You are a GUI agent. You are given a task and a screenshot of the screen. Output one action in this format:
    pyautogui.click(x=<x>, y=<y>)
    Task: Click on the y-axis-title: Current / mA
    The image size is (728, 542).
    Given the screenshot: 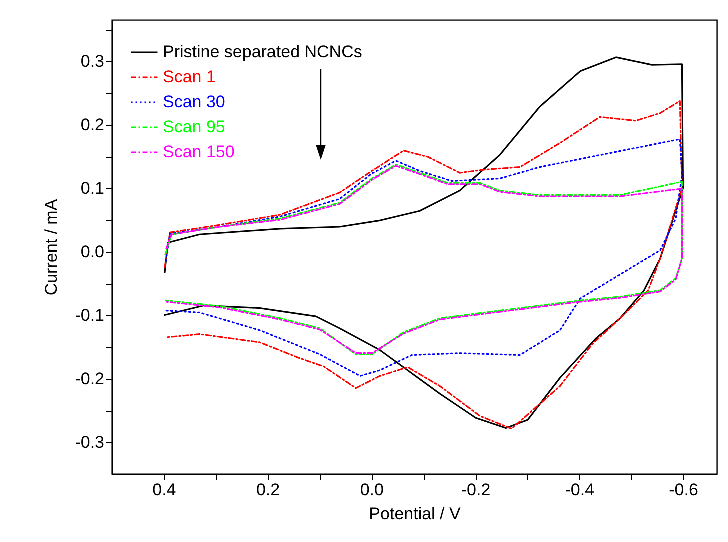 What is the action you would take?
    pyautogui.click(x=52, y=247)
    